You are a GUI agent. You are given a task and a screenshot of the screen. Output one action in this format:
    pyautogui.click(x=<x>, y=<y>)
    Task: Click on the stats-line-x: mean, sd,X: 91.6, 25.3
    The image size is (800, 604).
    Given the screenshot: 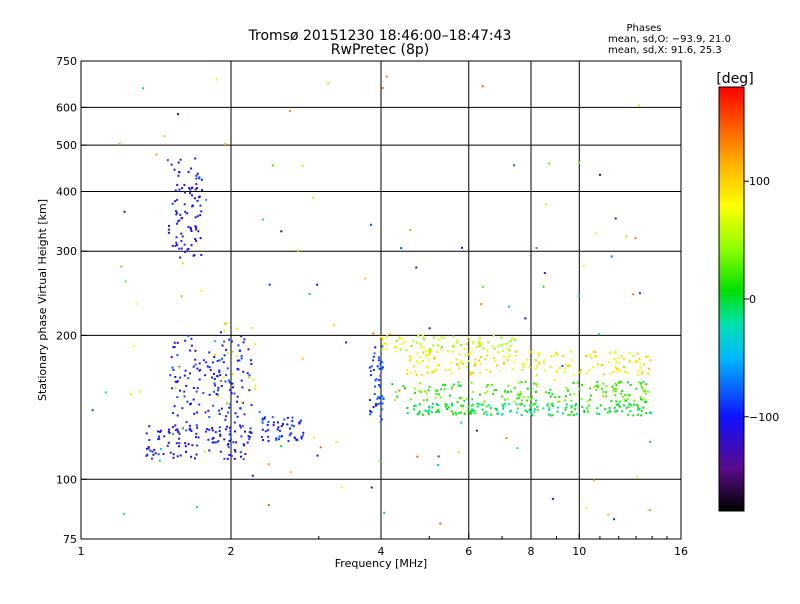 What is the action you would take?
    pyautogui.click(x=665, y=50)
    